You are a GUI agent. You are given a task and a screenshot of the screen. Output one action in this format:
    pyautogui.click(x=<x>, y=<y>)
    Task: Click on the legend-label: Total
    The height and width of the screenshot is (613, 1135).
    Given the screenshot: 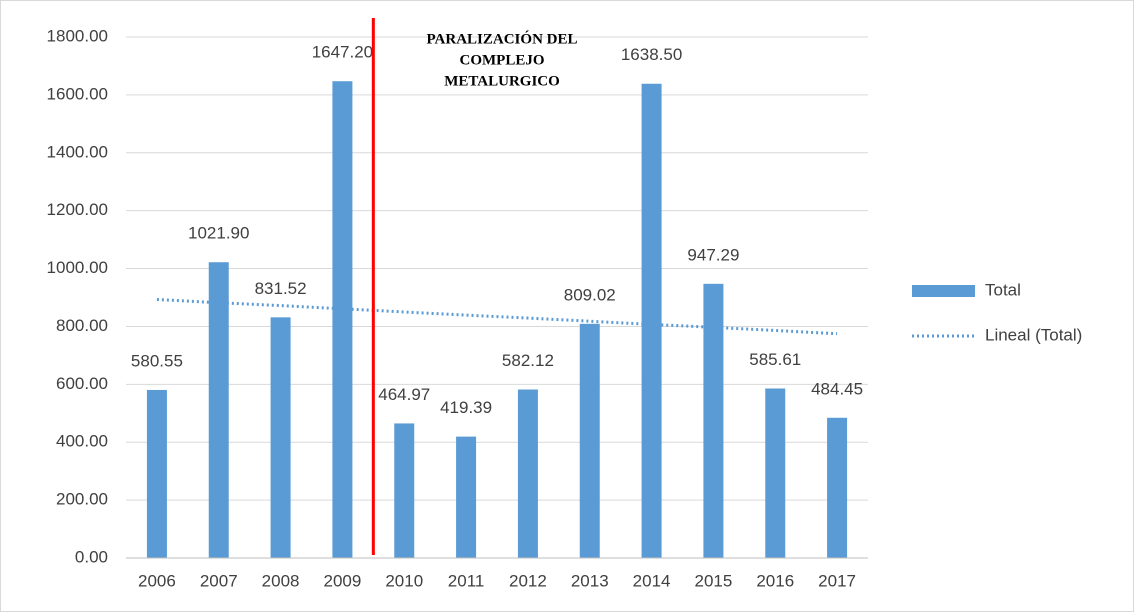 What is the action you would take?
    pyautogui.click(x=1003, y=289)
    